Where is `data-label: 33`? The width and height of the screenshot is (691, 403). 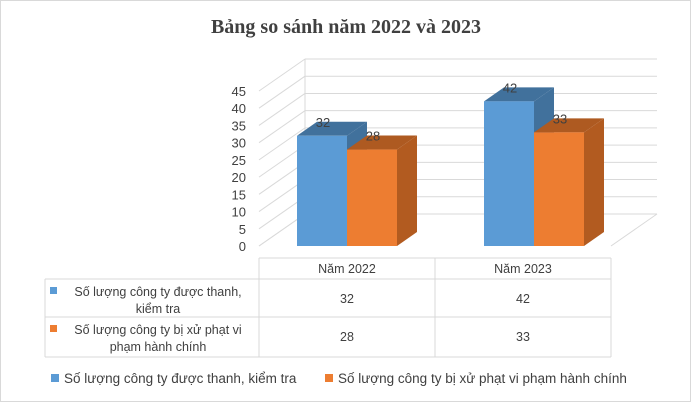
data-label: 33 is located at coordinates (560, 118).